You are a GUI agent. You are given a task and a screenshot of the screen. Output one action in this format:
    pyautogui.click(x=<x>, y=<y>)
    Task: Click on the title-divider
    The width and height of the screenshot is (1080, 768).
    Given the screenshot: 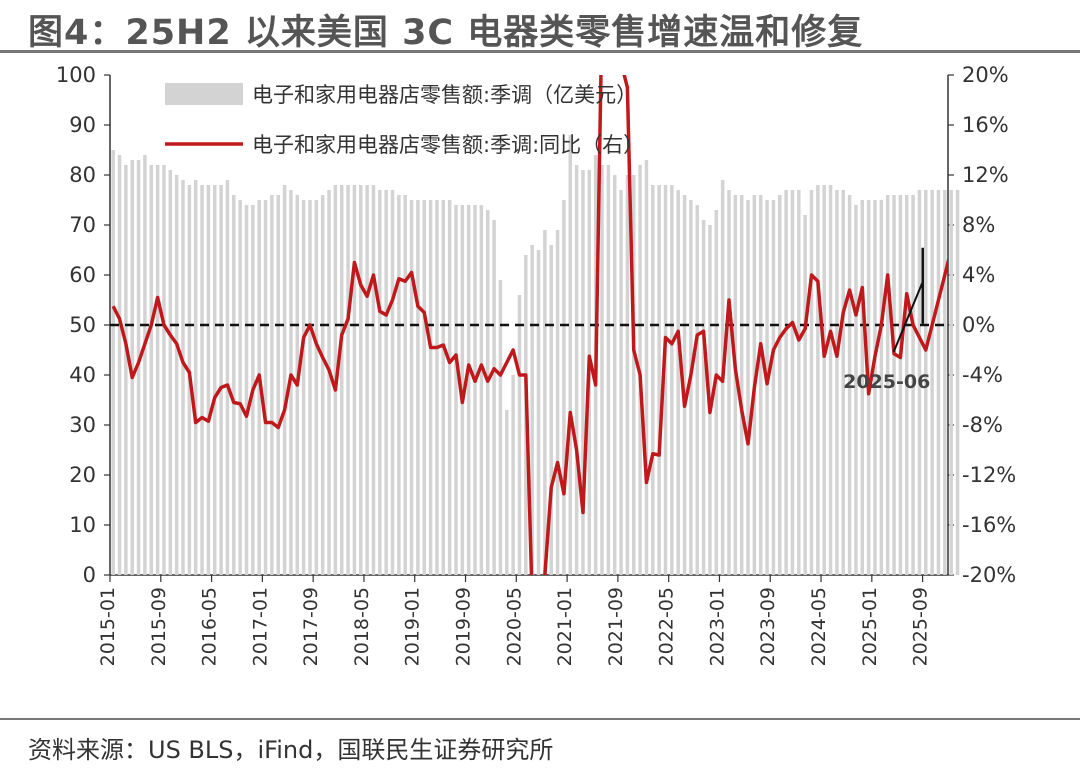 What is the action you would take?
    pyautogui.click(x=540, y=51)
    